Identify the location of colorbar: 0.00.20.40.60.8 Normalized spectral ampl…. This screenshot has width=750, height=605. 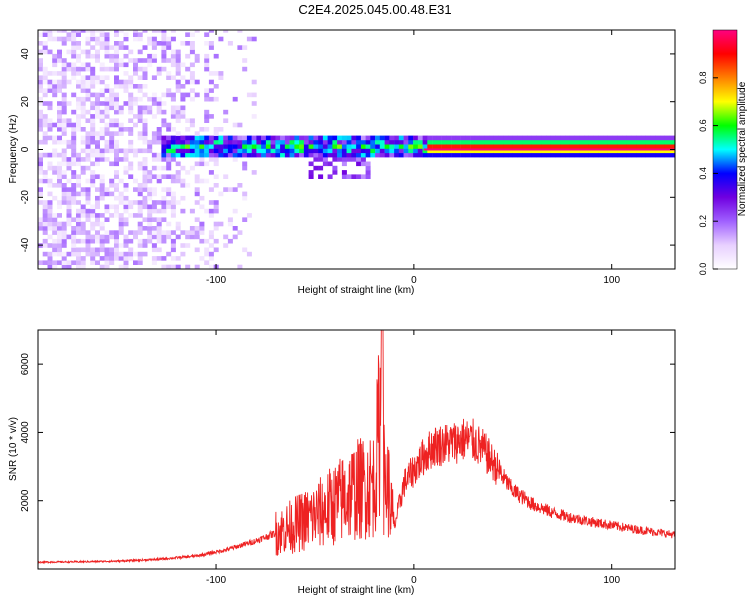
(723, 152).